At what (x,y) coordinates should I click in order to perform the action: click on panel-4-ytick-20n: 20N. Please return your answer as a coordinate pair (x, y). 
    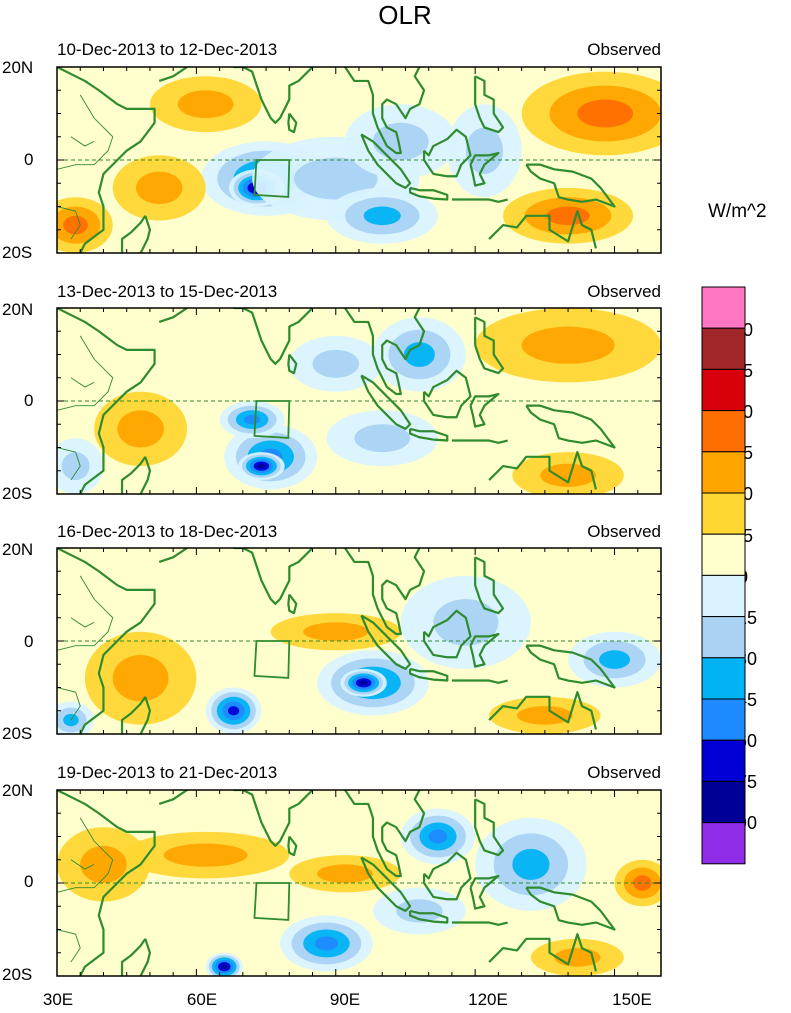
    Looking at the image, I should click on (18, 790).